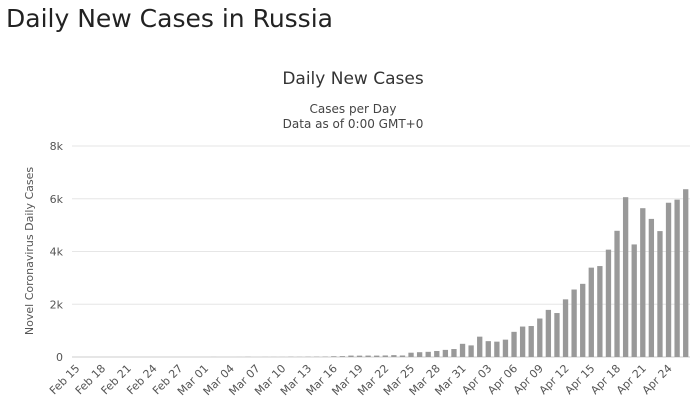 The width and height of the screenshot is (700, 409). Describe the element at coordinates (169, 18) in the screenshot. I see `page-title: Daily New Cases in Russia` at that location.